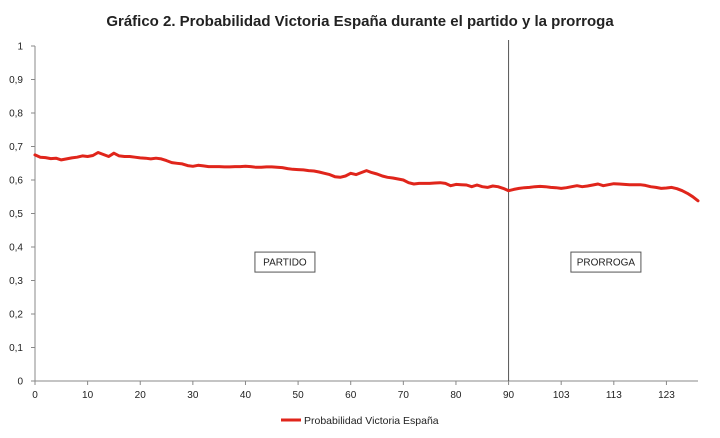  Describe the element at coordinates (20, 382) in the screenshot. I see `y-tick-label: 0` at that location.